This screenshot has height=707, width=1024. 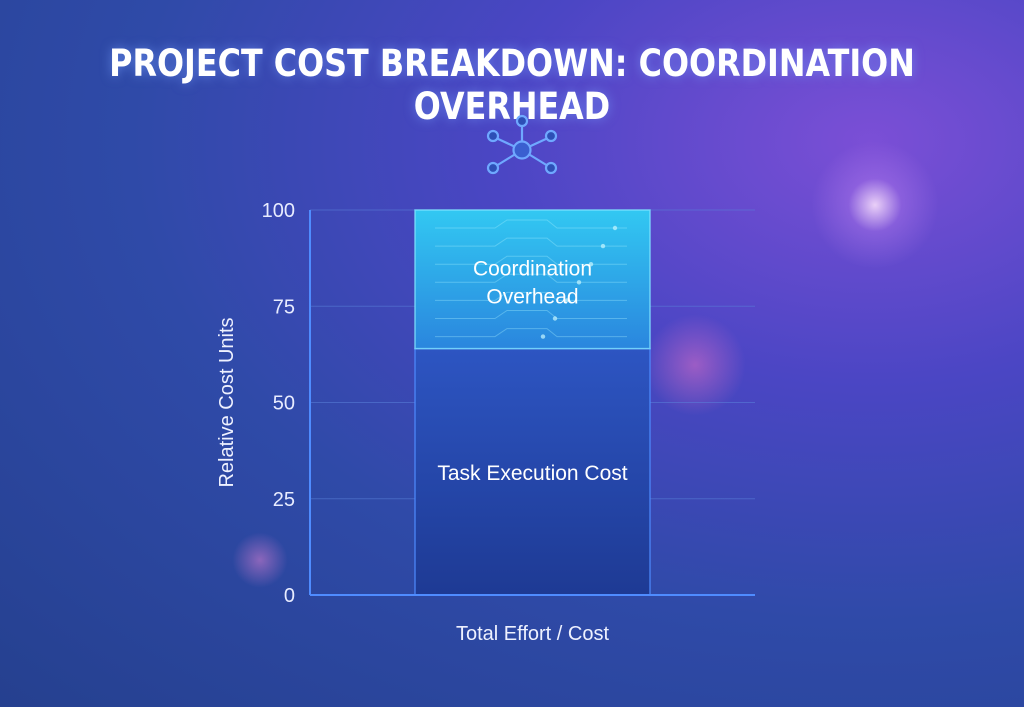 I want to click on x-axis-label: Total Effort / Cost, so click(x=532, y=634).